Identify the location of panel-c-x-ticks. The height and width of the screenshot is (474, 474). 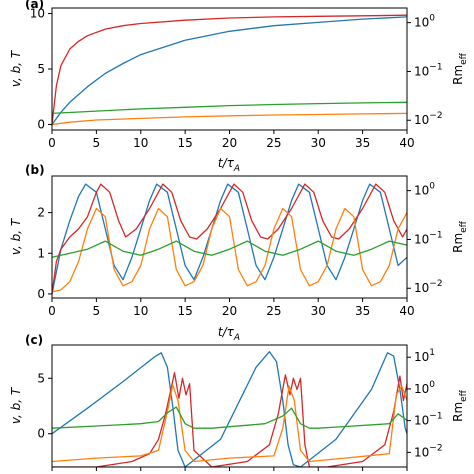
(229, 469).